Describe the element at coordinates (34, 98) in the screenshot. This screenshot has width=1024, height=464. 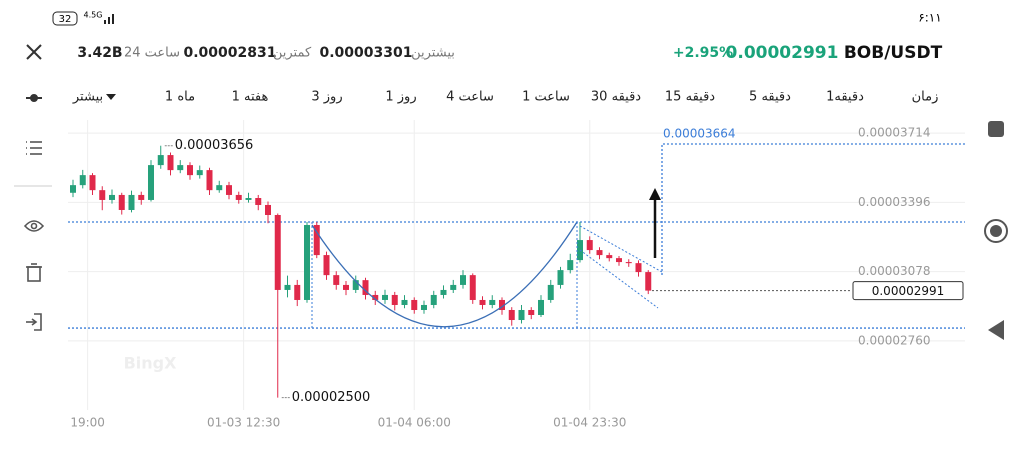
I see `crosshair-tool` at that location.